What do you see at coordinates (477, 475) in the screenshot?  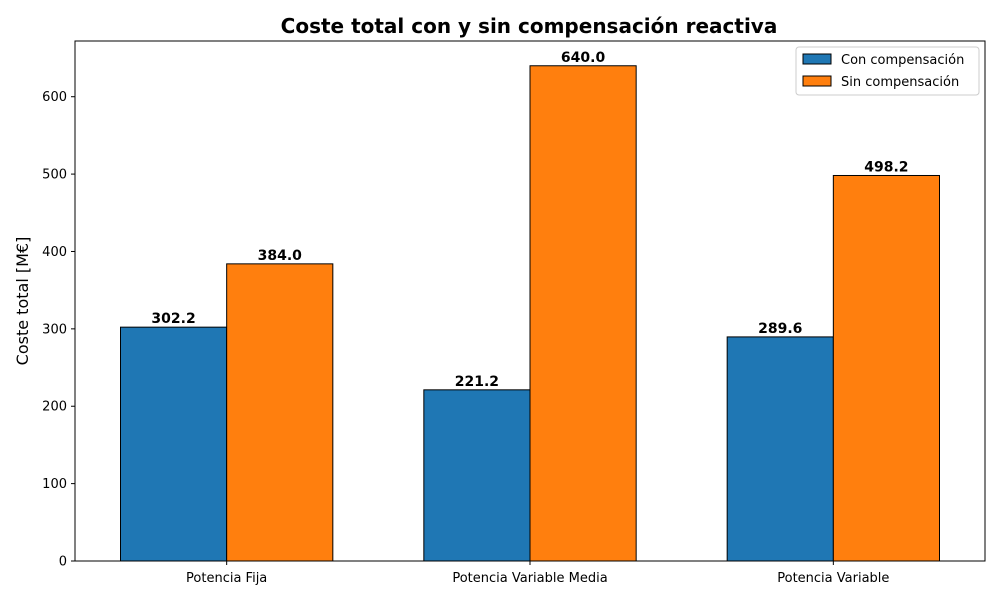 I see `bar-con-compensacion-potencia-variable-media` at bounding box center [477, 475].